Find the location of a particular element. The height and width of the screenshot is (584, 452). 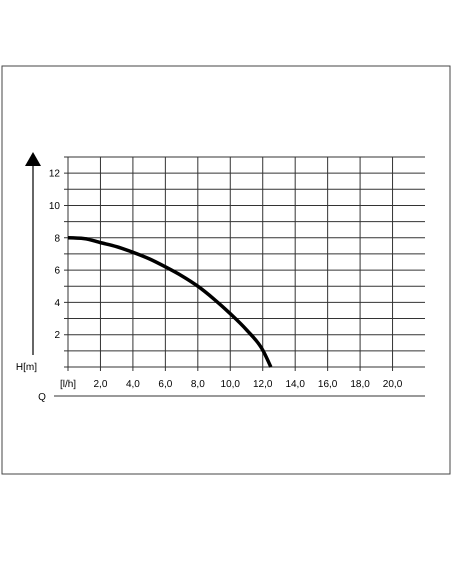

x-tick-label: 10,0 is located at coordinates (230, 384).